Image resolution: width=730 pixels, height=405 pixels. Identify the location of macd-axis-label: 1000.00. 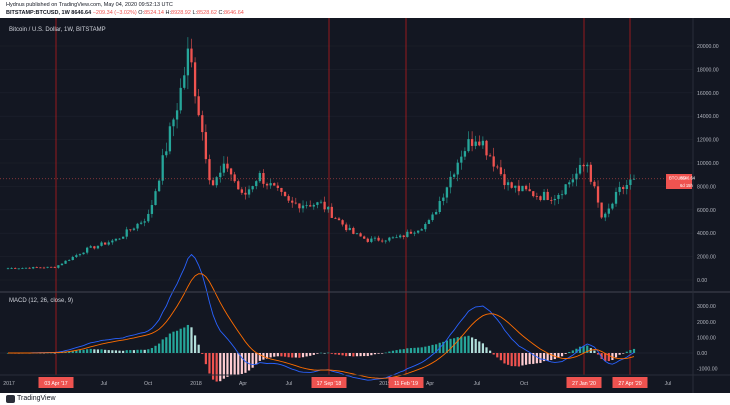
(706, 338).